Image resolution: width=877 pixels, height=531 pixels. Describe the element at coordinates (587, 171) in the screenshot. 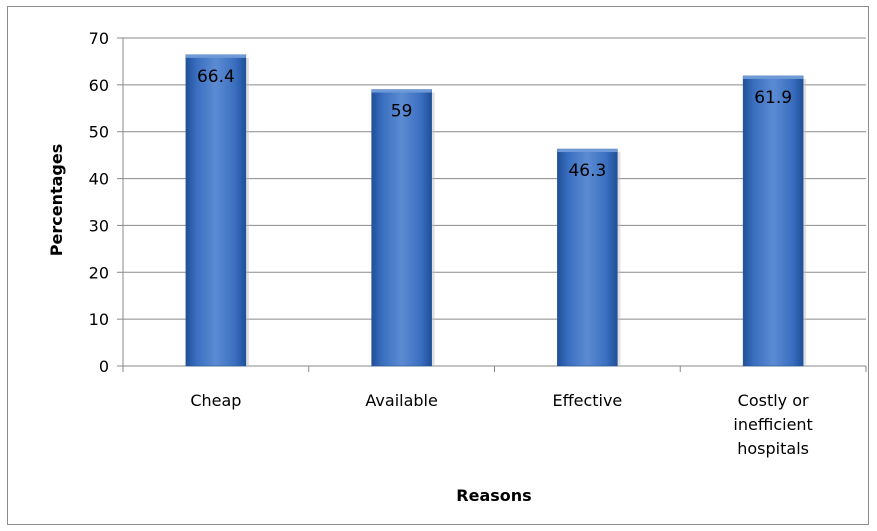

I see `data-label: 46.3` at that location.